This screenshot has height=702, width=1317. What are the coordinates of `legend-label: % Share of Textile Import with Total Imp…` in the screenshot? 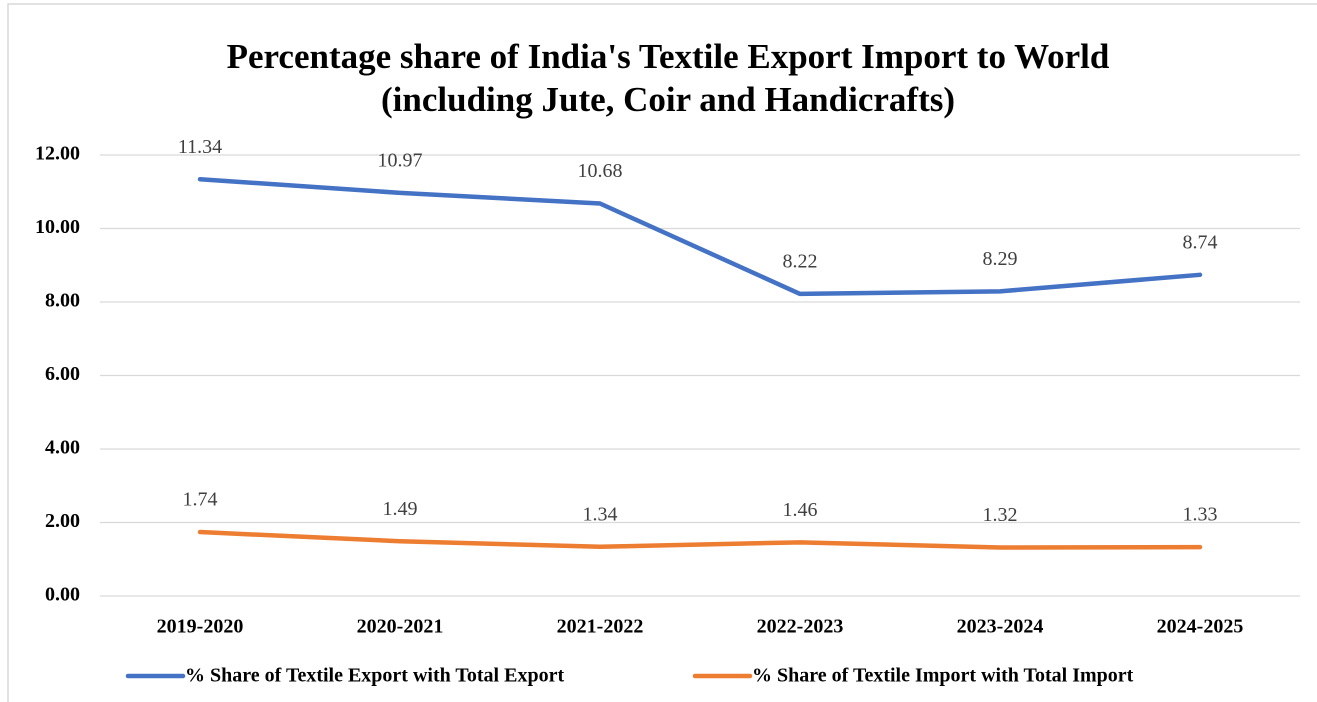 It's located at (943, 676).